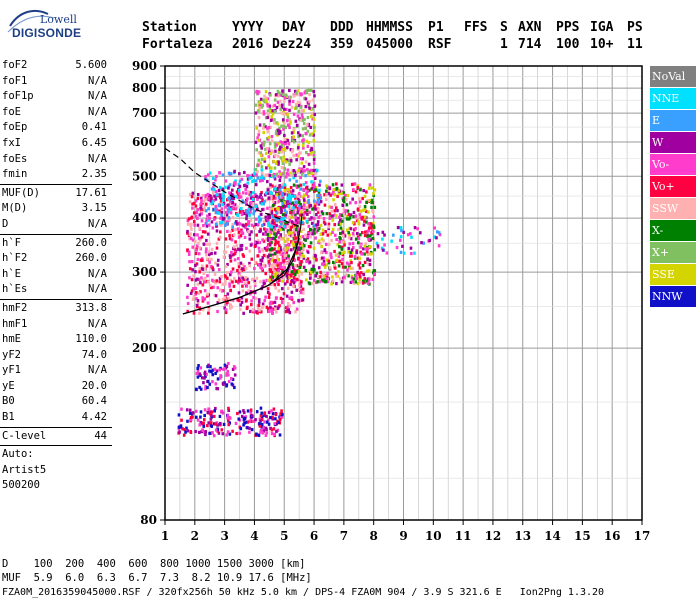  I want to click on param-row-hes: h`Es N/A, so click(56, 290).